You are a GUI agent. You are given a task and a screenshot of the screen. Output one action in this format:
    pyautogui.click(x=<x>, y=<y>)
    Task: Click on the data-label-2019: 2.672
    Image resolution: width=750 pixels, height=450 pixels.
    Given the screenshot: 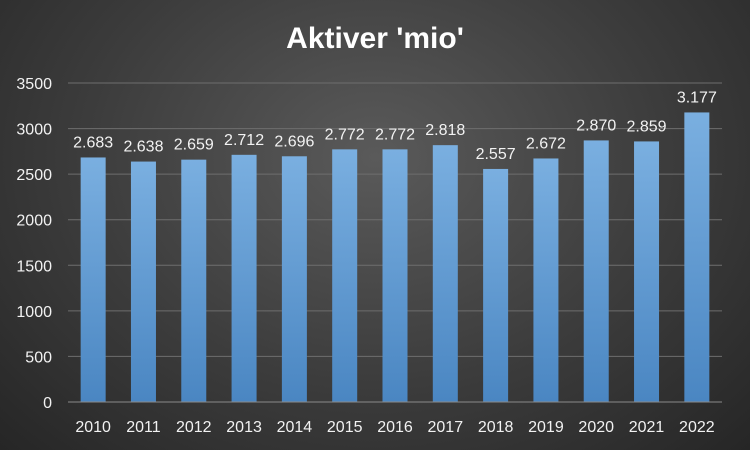 What is the action you would take?
    pyautogui.click(x=546, y=143)
    